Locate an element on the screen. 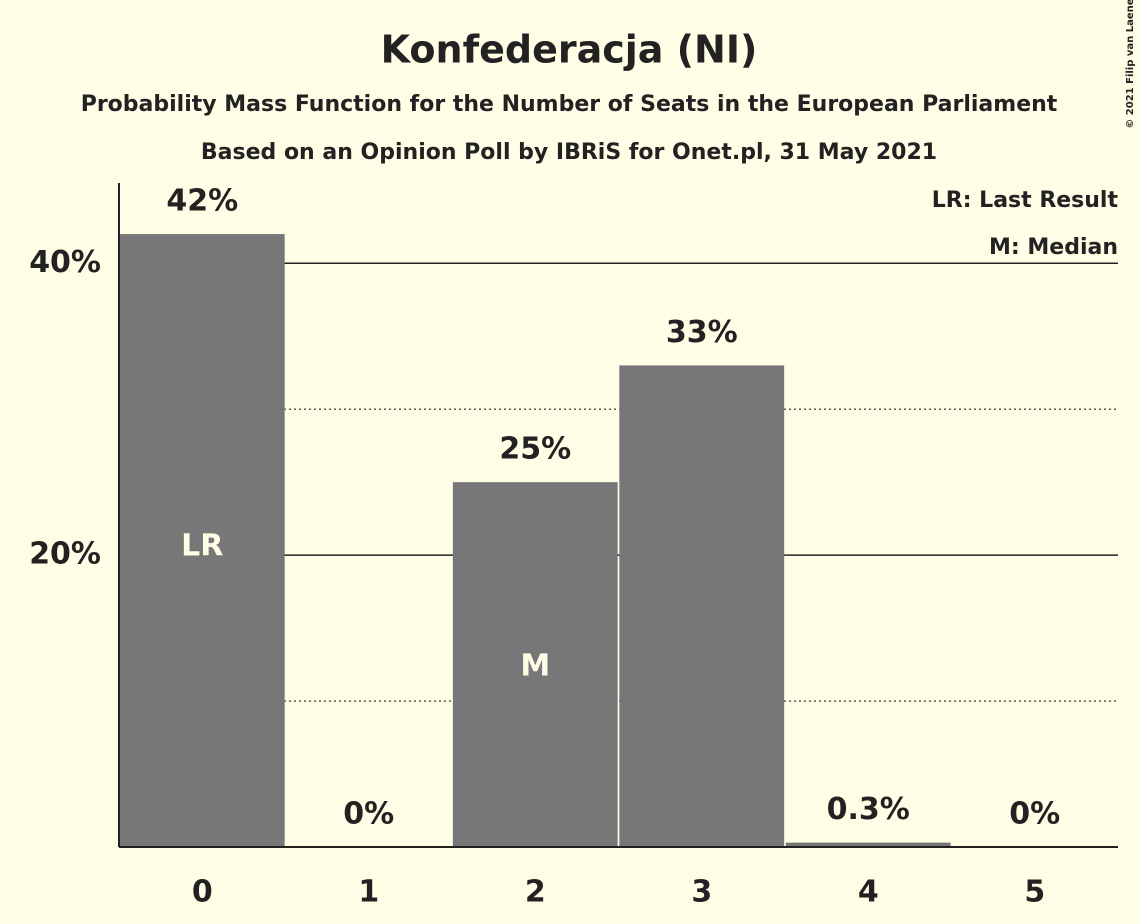 Image resolution: width=1139 pixels, height=924 pixels. value-label: 33% is located at coordinates (702, 332).